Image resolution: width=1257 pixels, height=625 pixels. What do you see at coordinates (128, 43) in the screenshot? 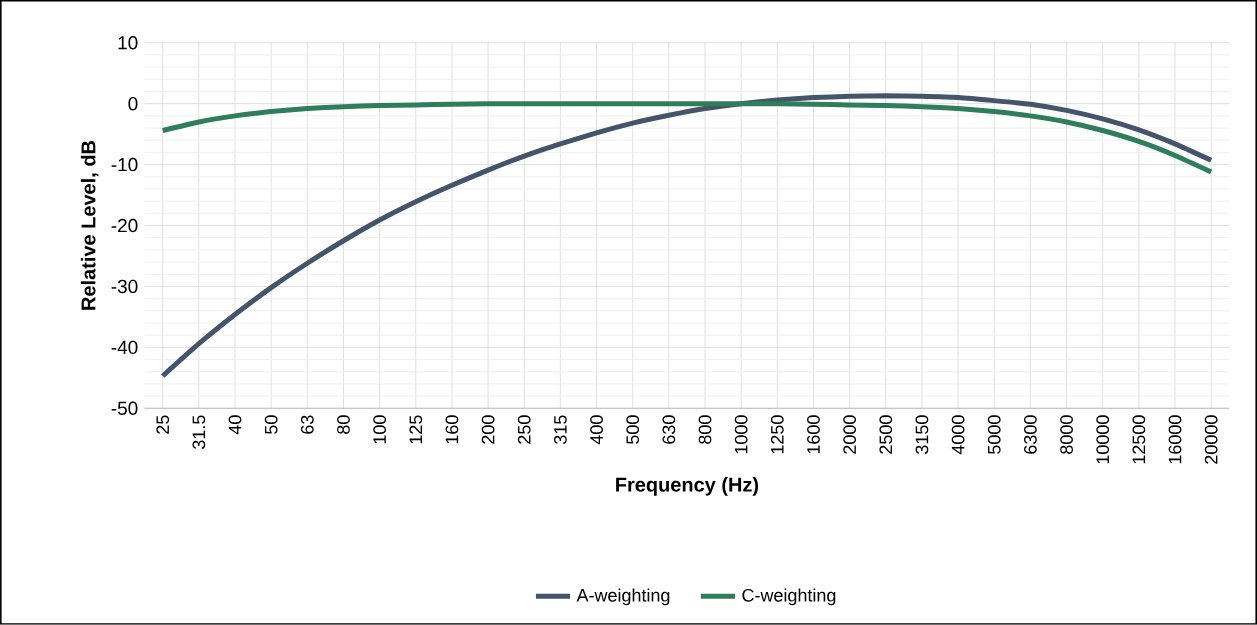
I see `y-tick-label: 10` at bounding box center [128, 43].